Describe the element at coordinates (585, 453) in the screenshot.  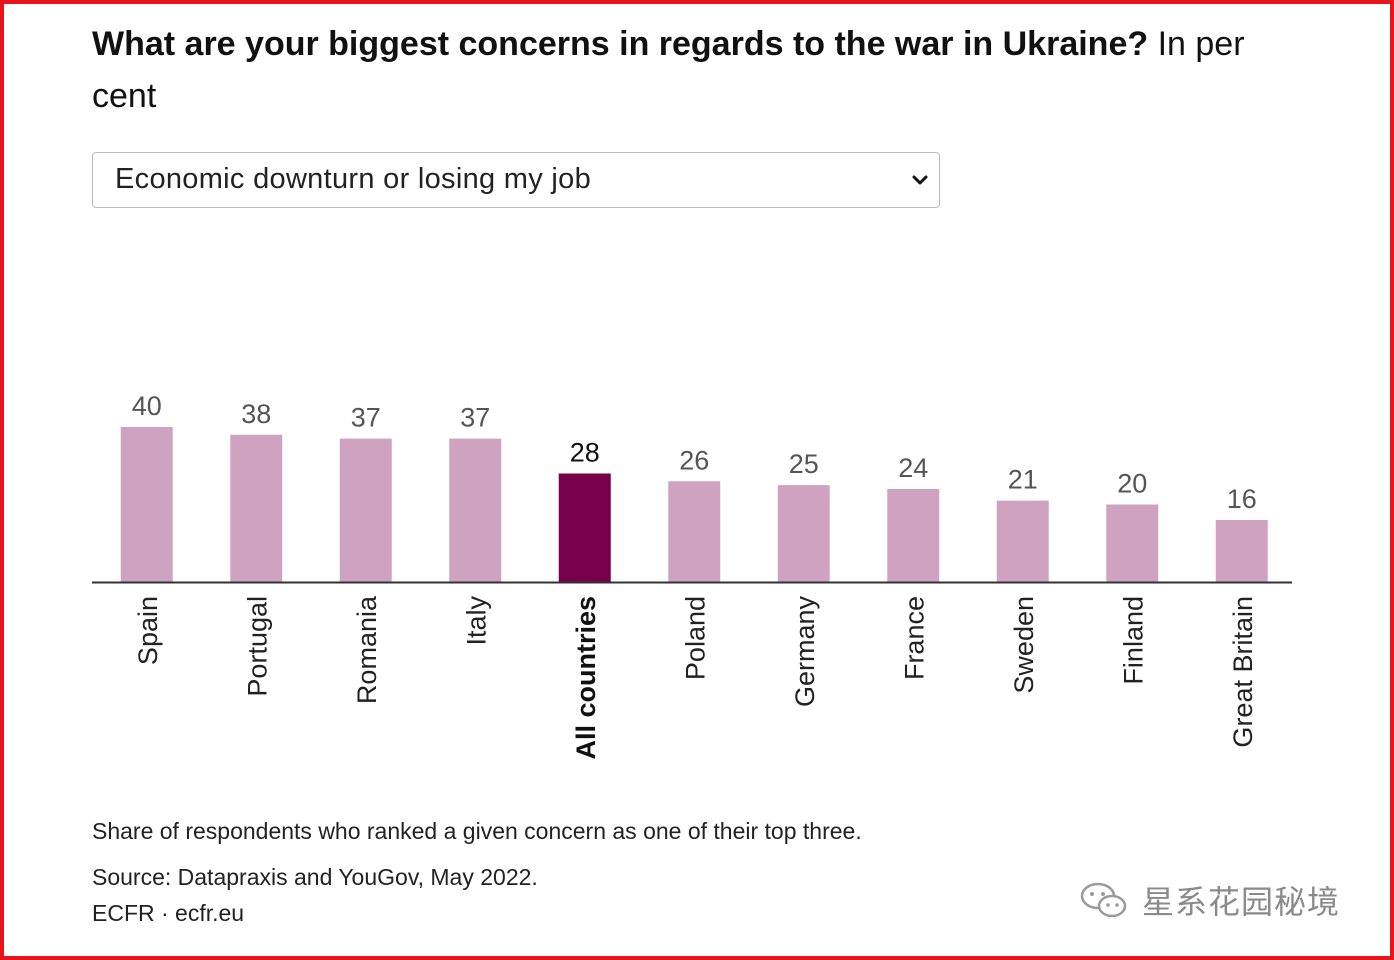
I see `value-label: 28` at that location.